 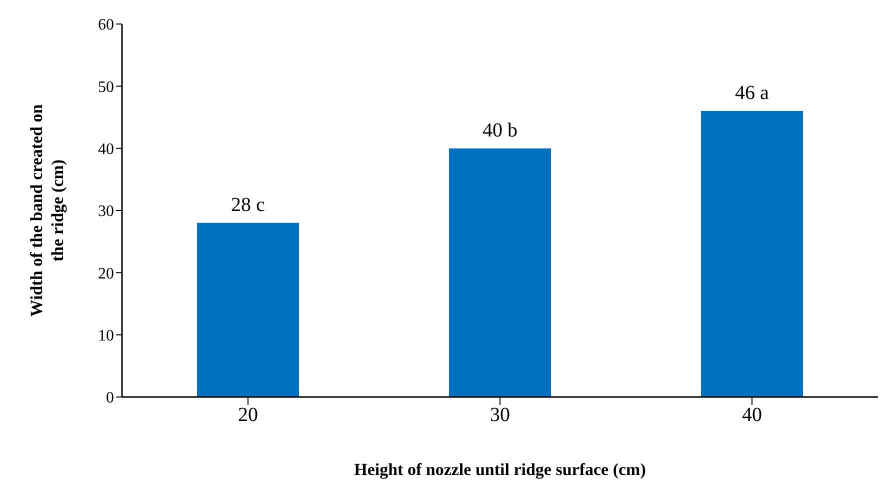 I want to click on y-tick-label: 30, so click(x=106, y=211).